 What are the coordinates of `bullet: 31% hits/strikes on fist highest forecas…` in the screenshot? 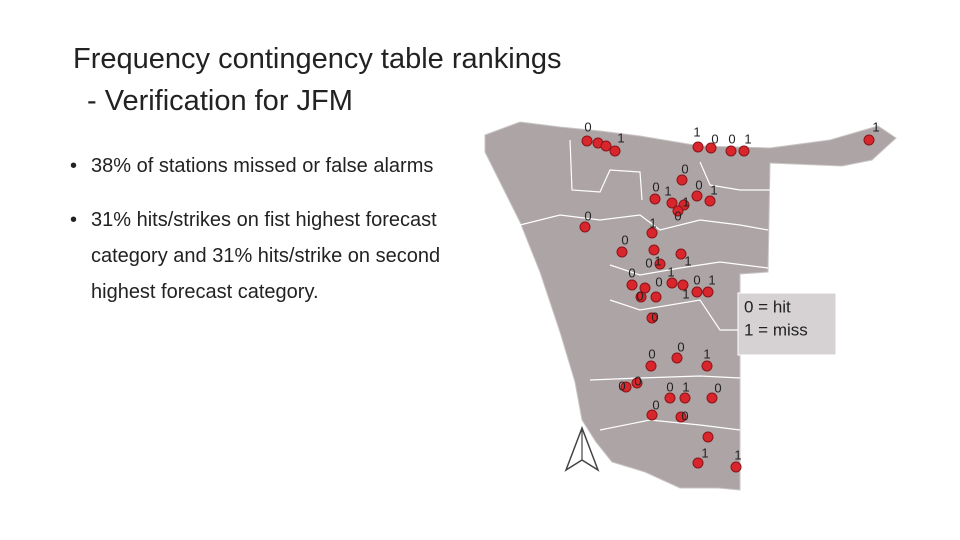 It's located at (265, 256).